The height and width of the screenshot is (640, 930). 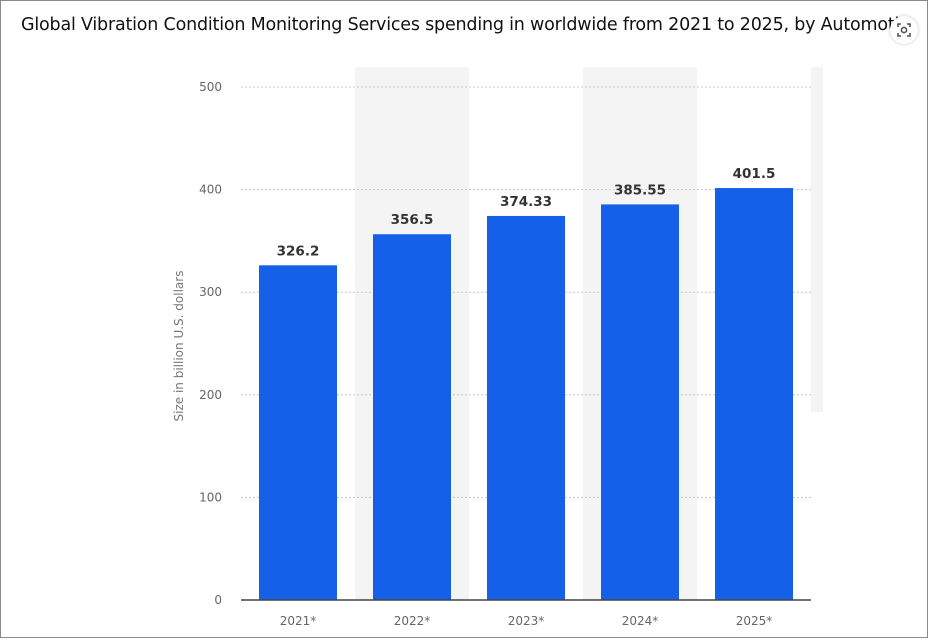 I want to click on bar-2021, so click(x=298, y=432).